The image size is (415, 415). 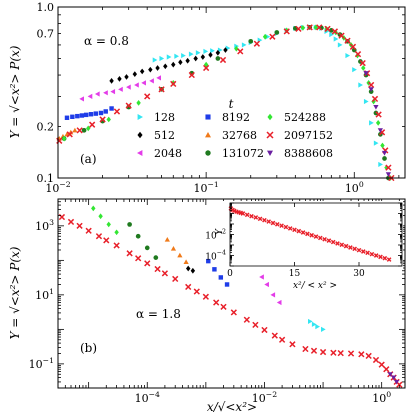 I want to click on legend-entry: 512, so click(x=156, y=135).